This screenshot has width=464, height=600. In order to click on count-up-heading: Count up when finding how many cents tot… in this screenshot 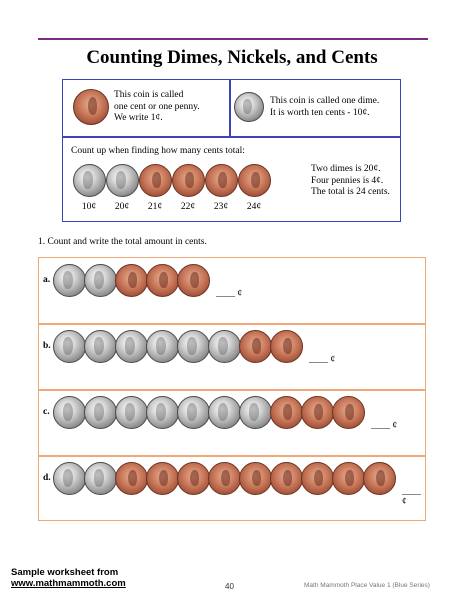, I will do `click(158, 151)`.